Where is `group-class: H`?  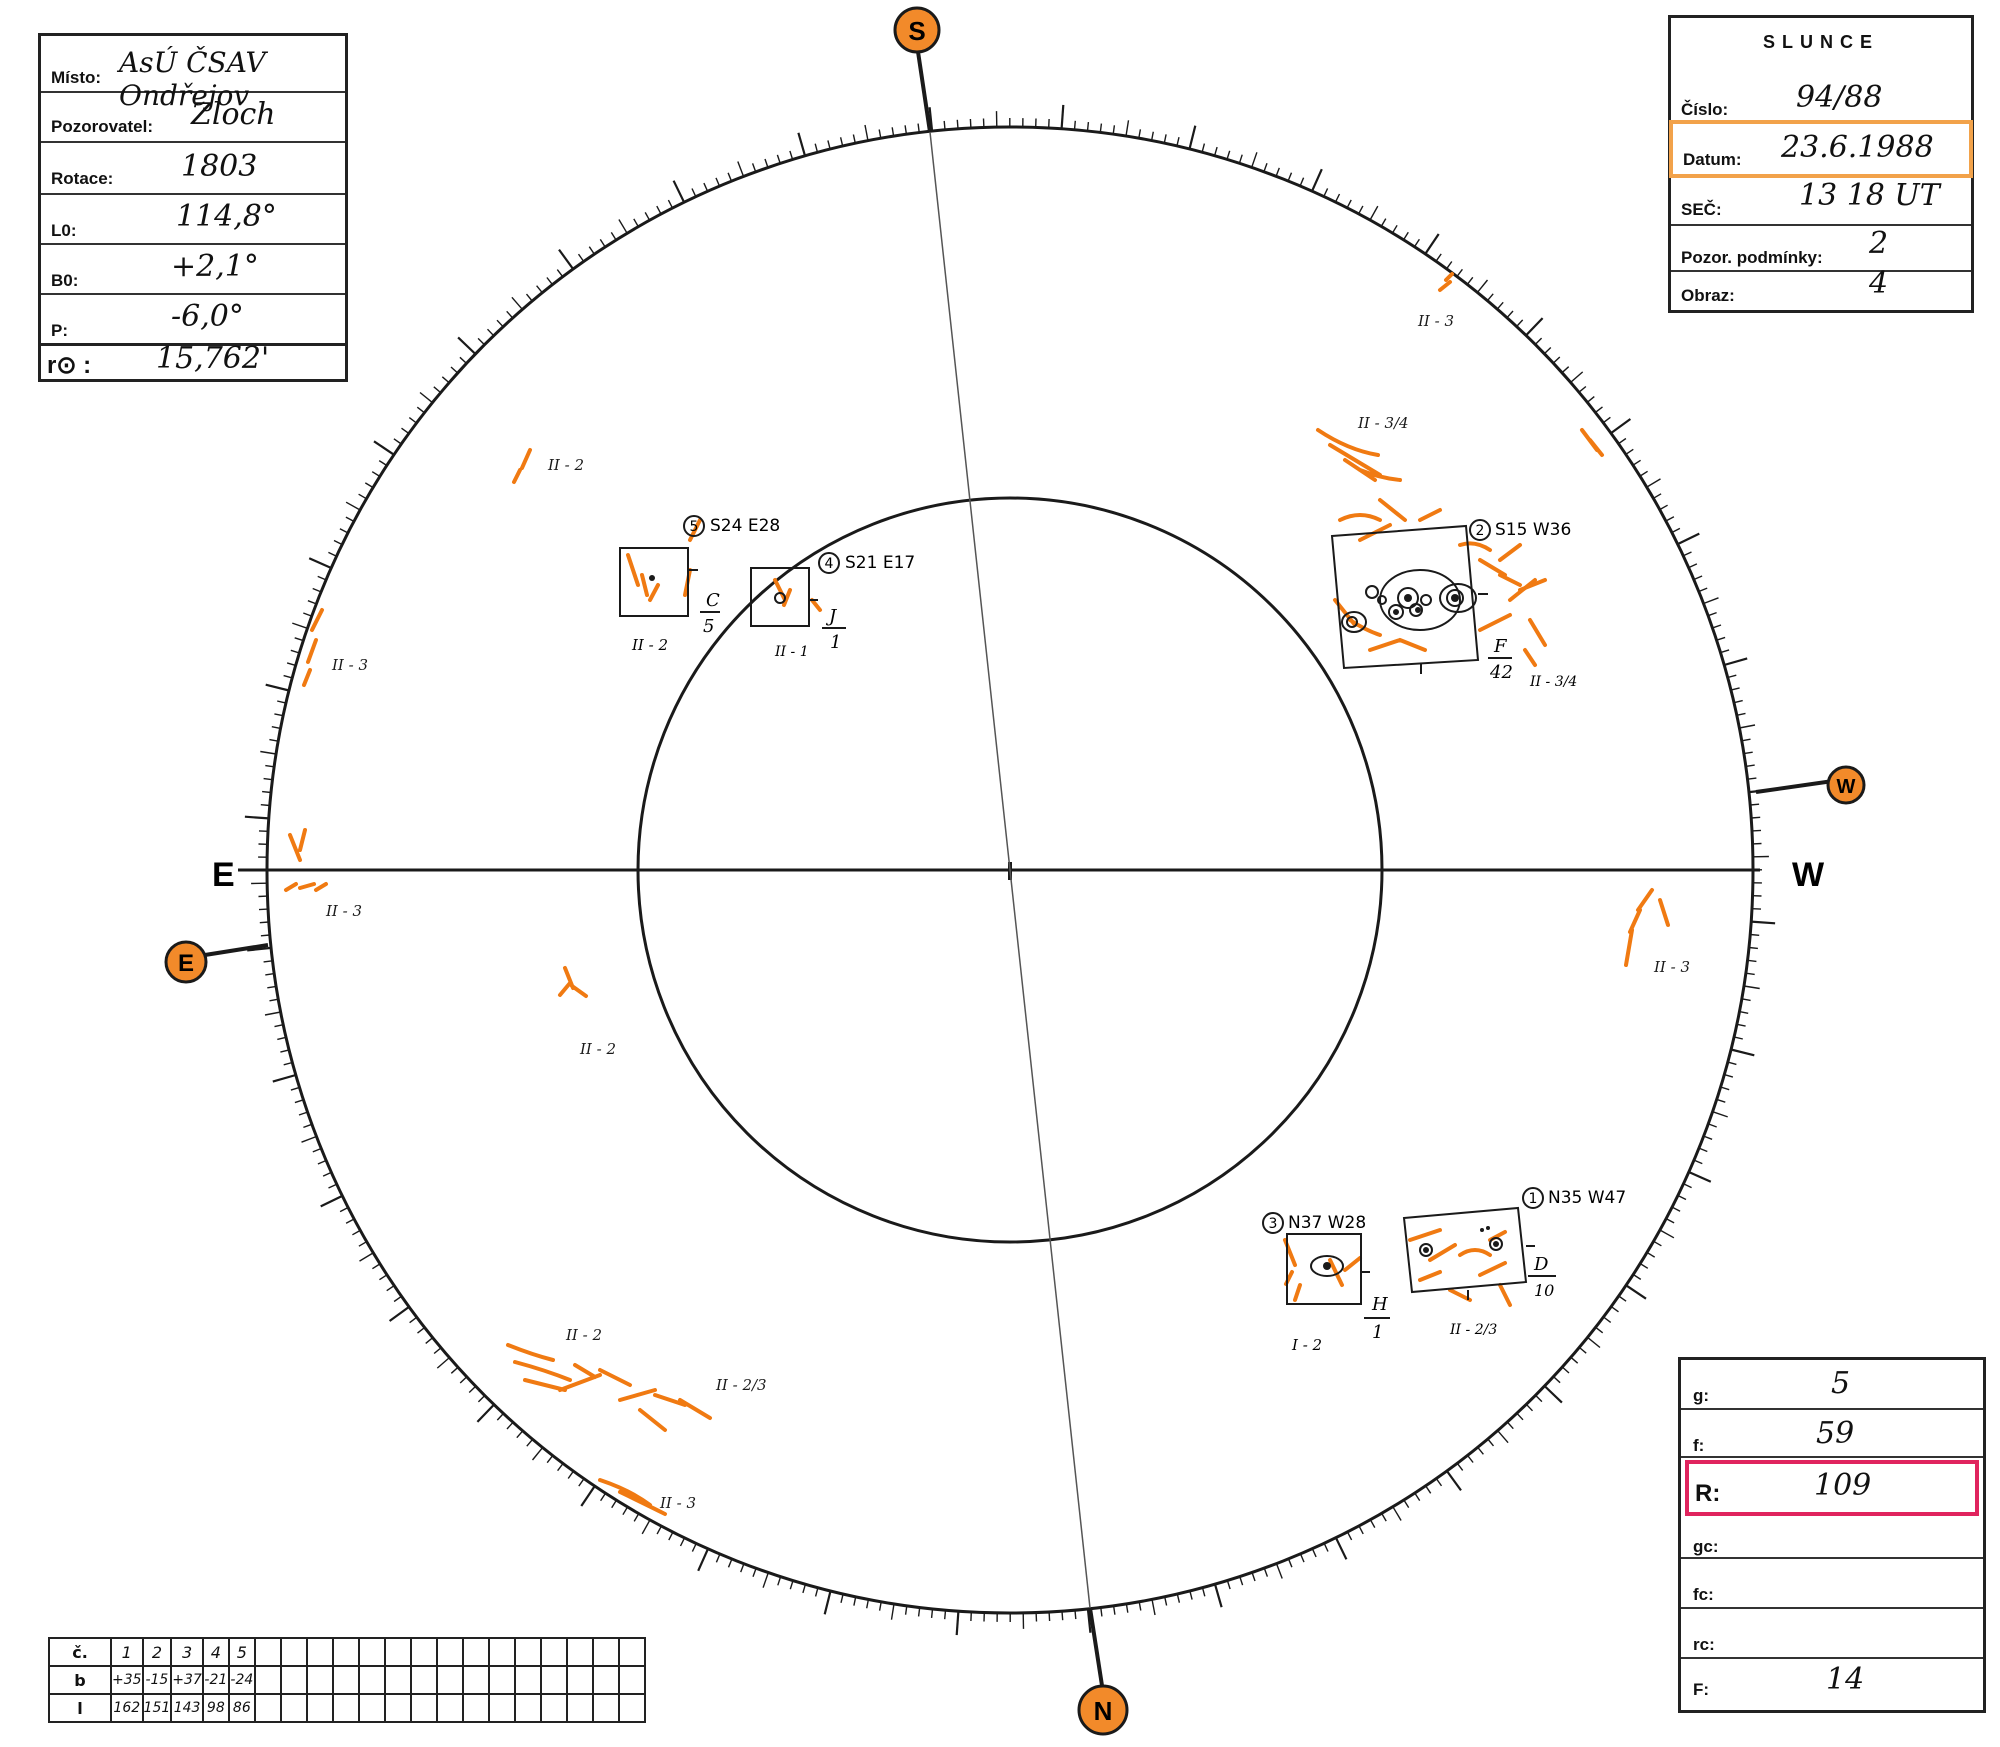
group-class: H is located at coordinates (1379, 1304).